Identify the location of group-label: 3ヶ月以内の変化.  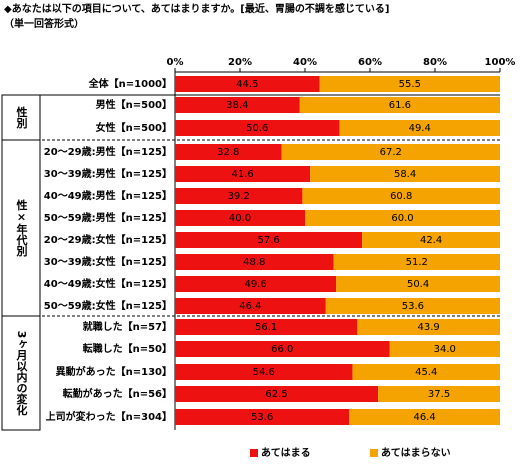
(22, 373).